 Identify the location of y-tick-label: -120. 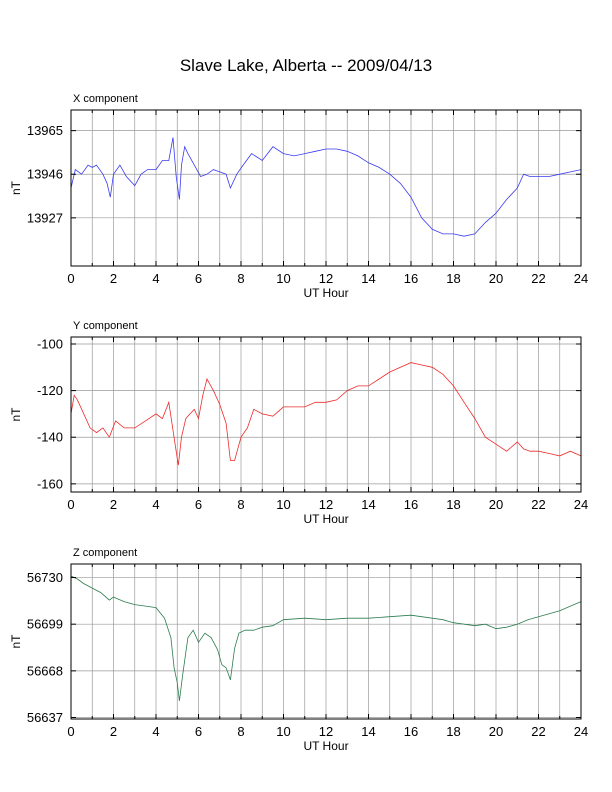
(50, 390).